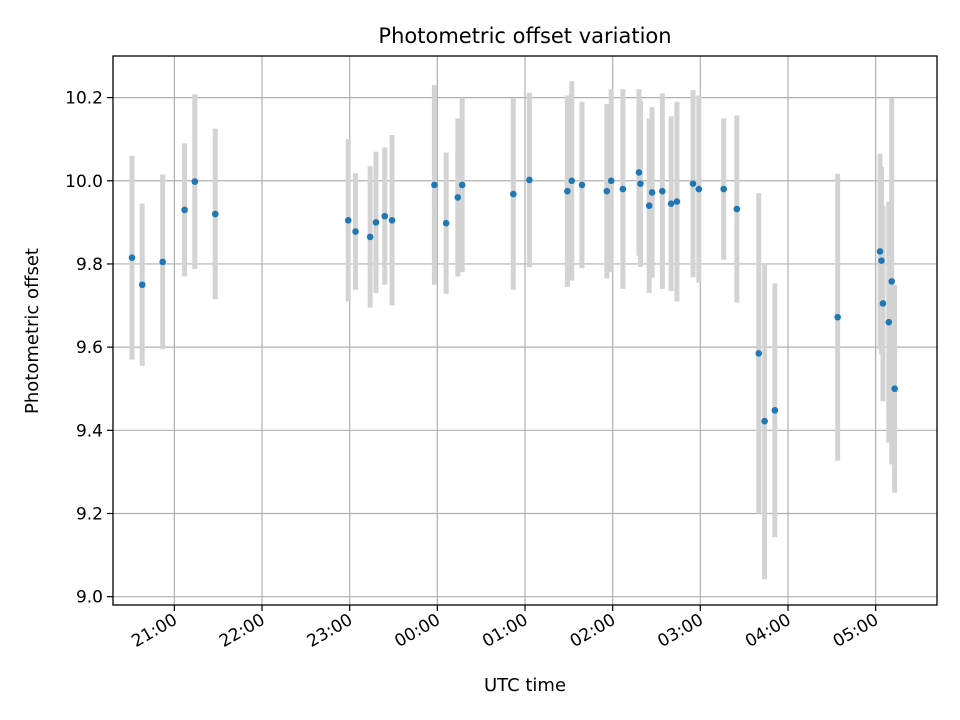 The image size is (960, 720). Describe the element at coordinates (242, 631) in the screenshot. I see `x-tick-label: 22:00` at that location.